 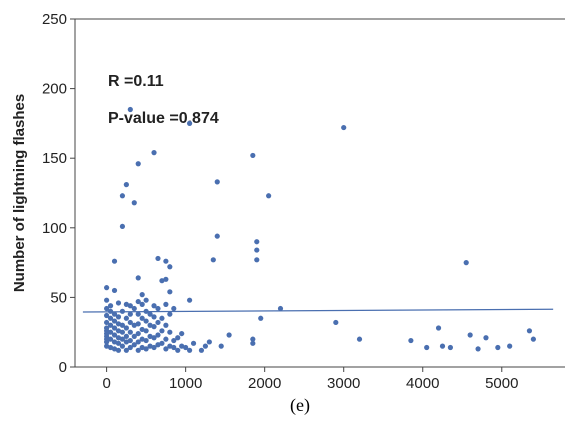 I want to click on y-tick-label: 150, so click(x=54, y=158).